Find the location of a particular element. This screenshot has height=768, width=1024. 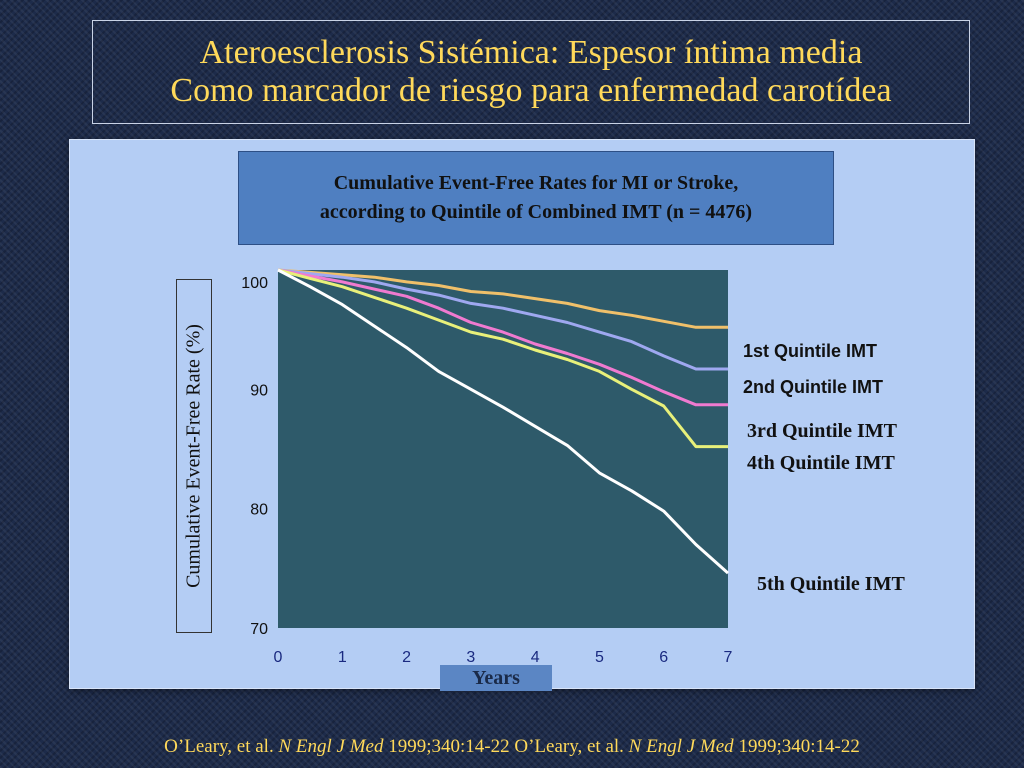

x-axis-label: Years is located at coordinates (496, 677).